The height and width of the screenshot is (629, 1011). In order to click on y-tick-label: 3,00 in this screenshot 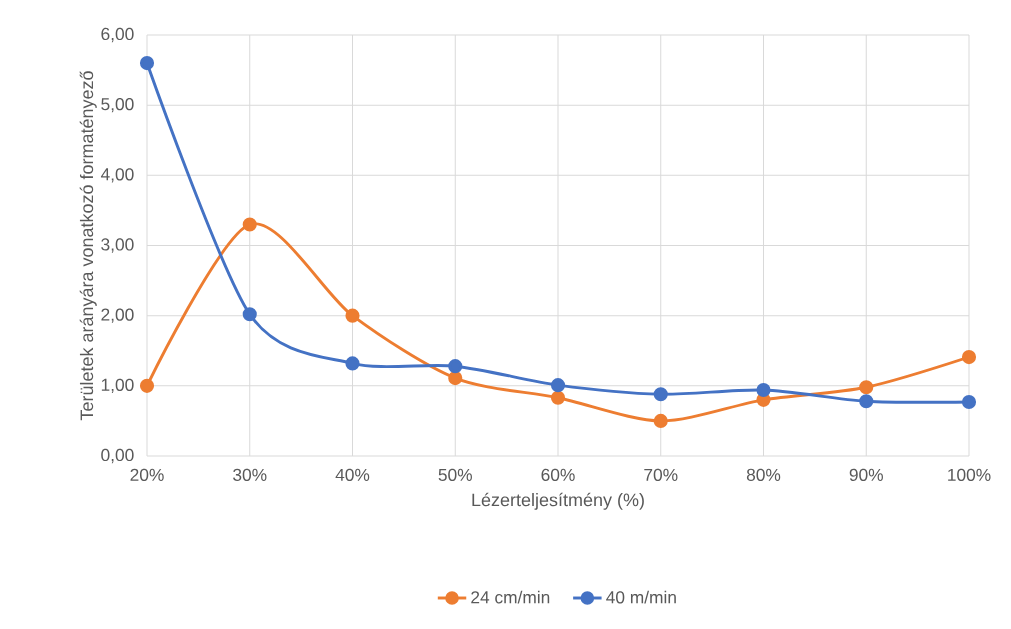, I will do `click(117, 245)`.